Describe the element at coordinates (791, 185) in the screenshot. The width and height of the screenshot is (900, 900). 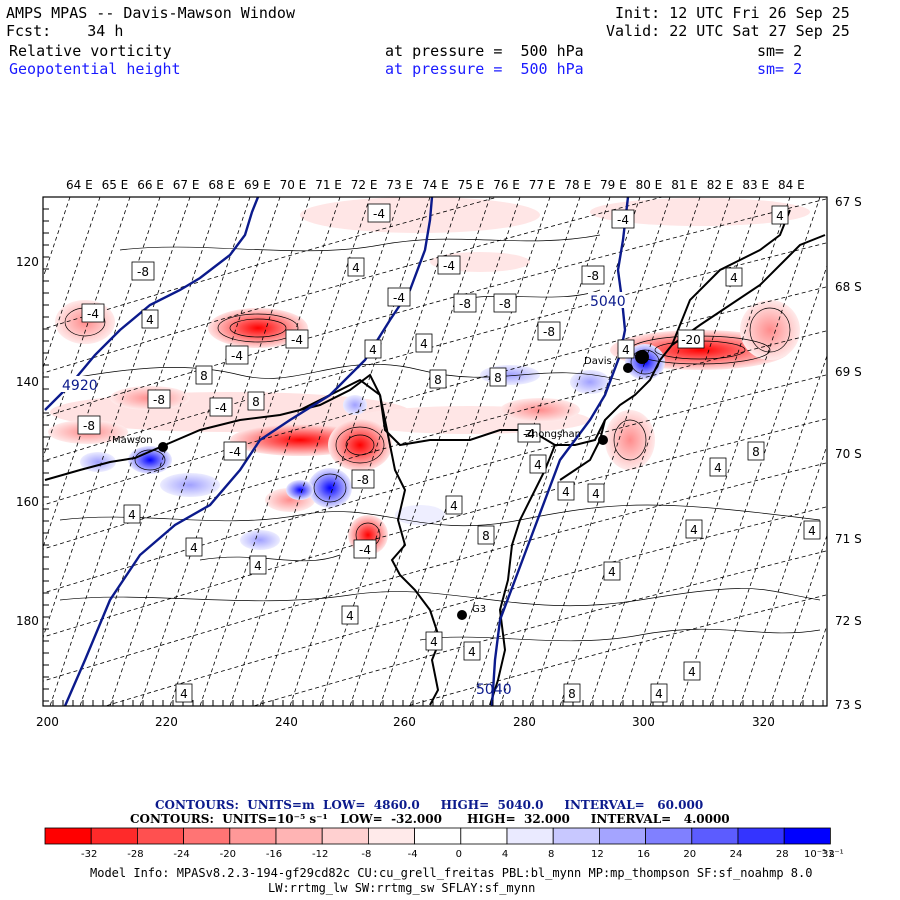
I see `lon-label: 84 E` at that location.